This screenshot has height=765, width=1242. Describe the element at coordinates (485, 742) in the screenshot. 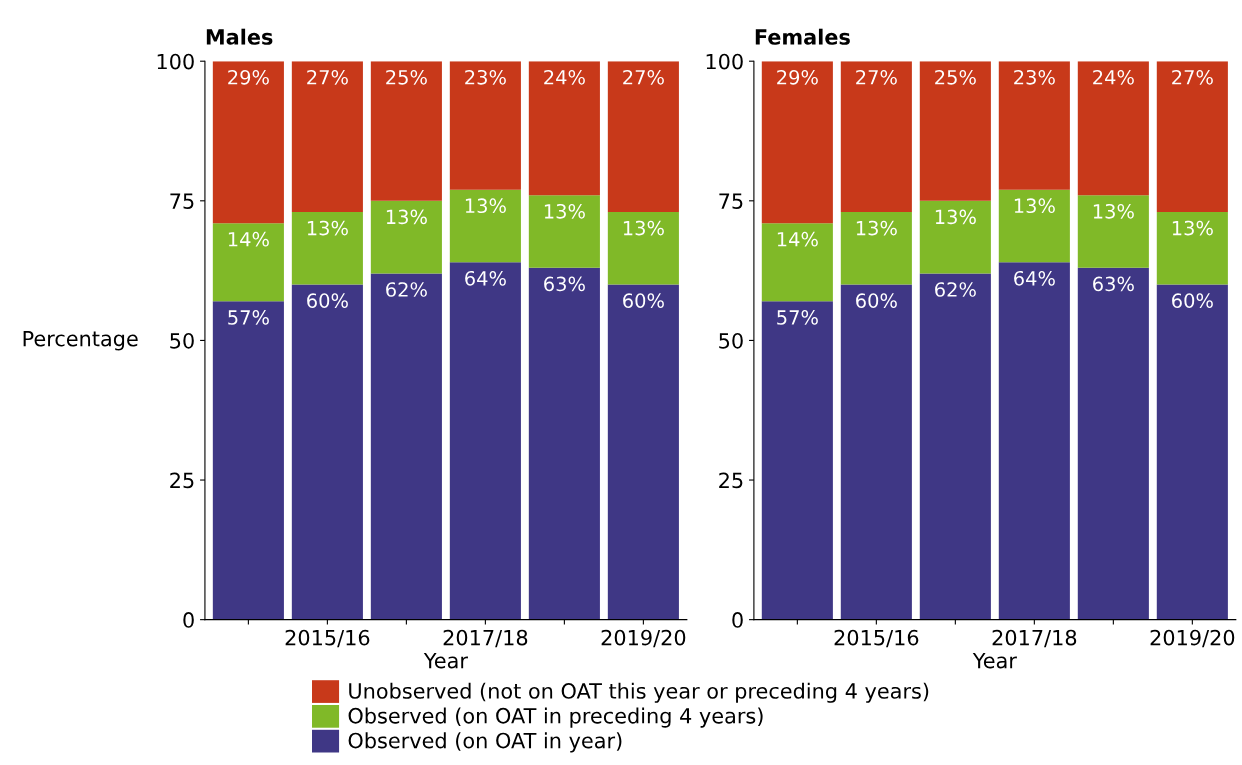

I see `legend-label: Observed (on OAT in year)` at that location.